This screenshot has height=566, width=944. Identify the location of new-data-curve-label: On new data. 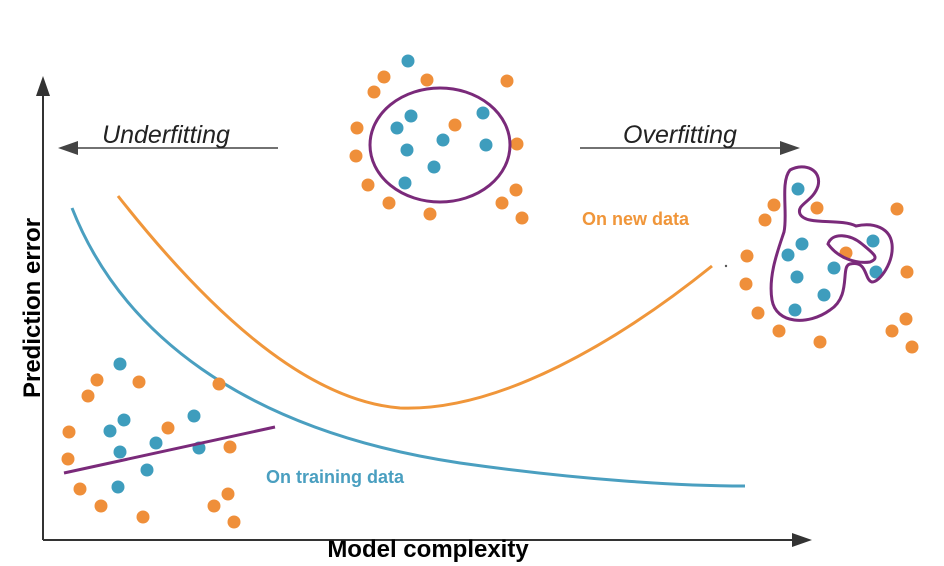
(636, 219).